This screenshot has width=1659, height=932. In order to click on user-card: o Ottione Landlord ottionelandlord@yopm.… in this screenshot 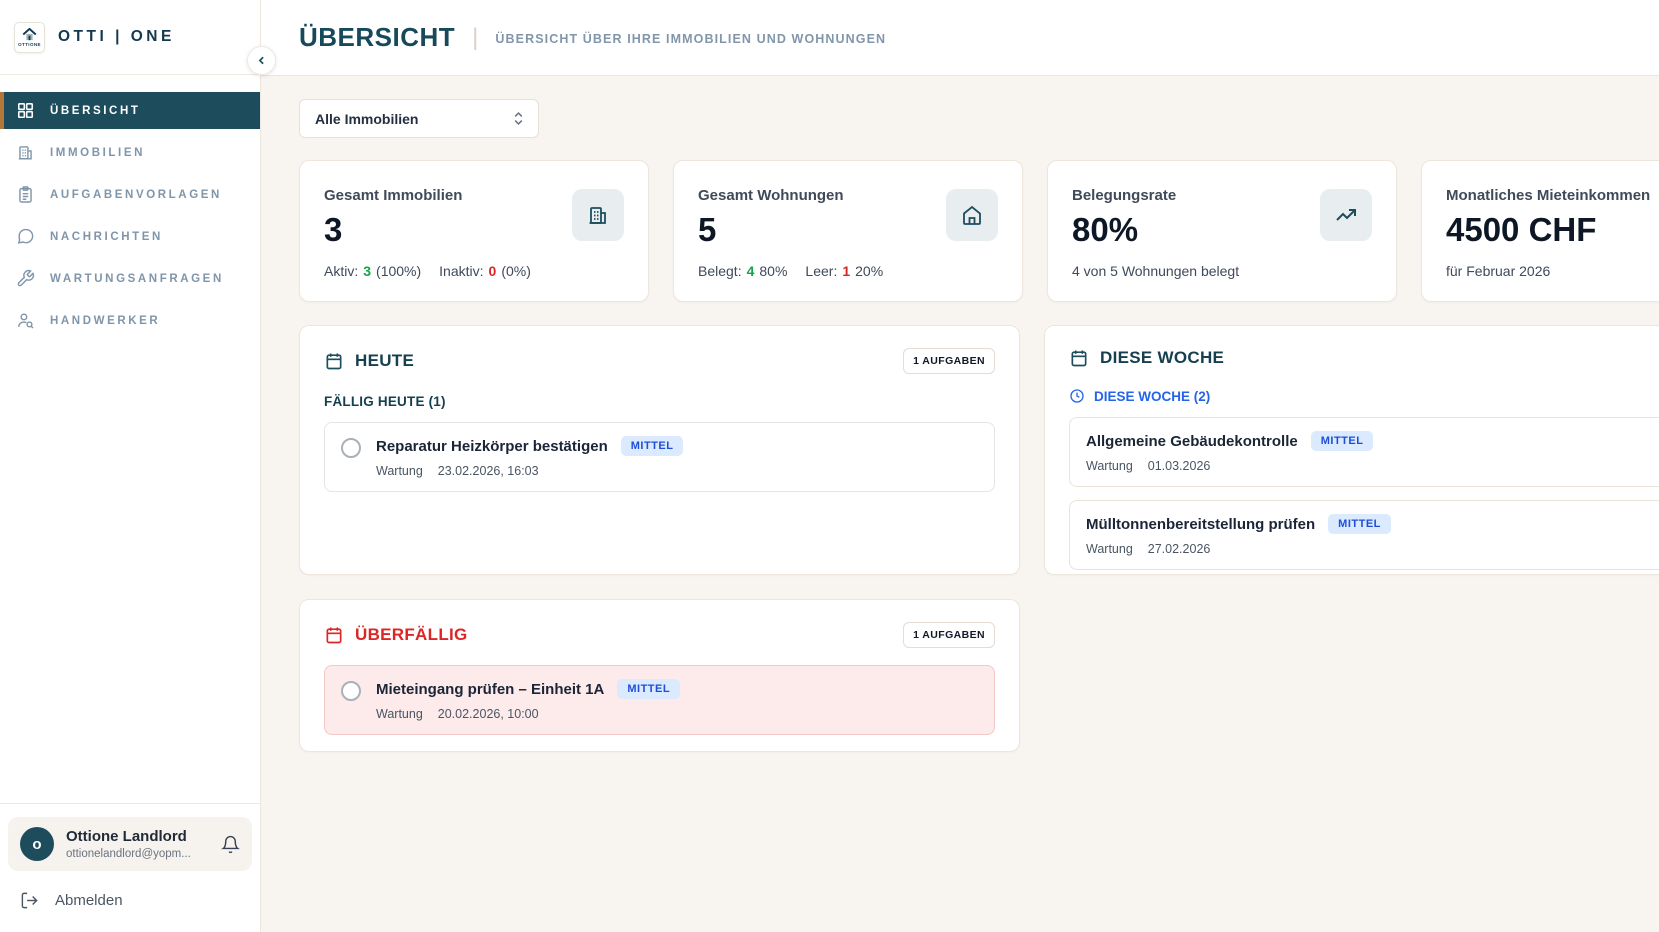, I will do `click(130, 844)`.